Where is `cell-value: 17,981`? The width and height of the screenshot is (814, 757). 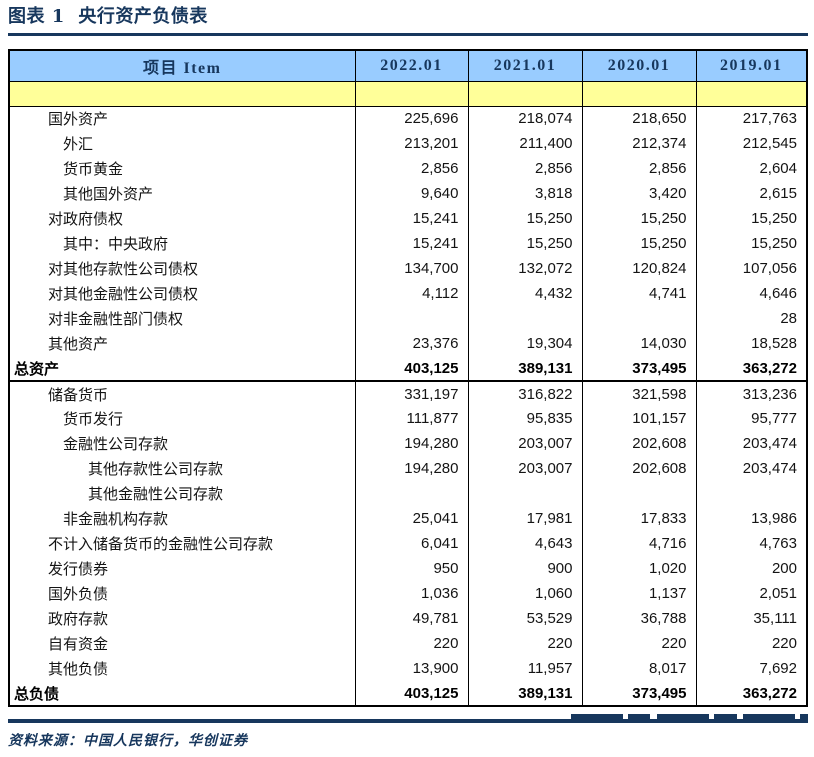
cell-value: 17,981 is located at coordinates (525, 518).